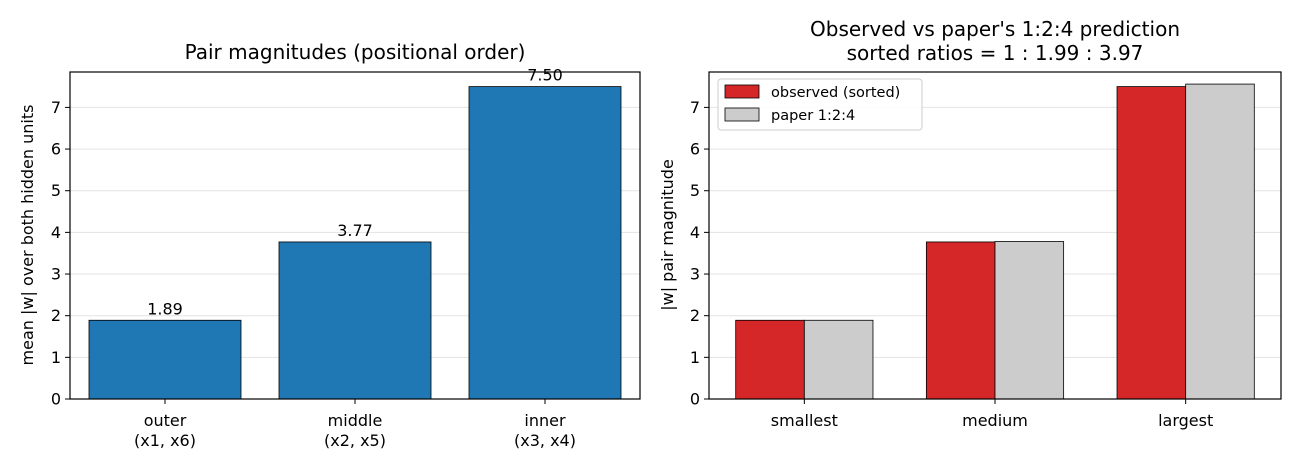 The width and height of the screenshot is (1300, 468). I want to click on legend: observed (sorted) paper 1:2:4, so click(820, 104).